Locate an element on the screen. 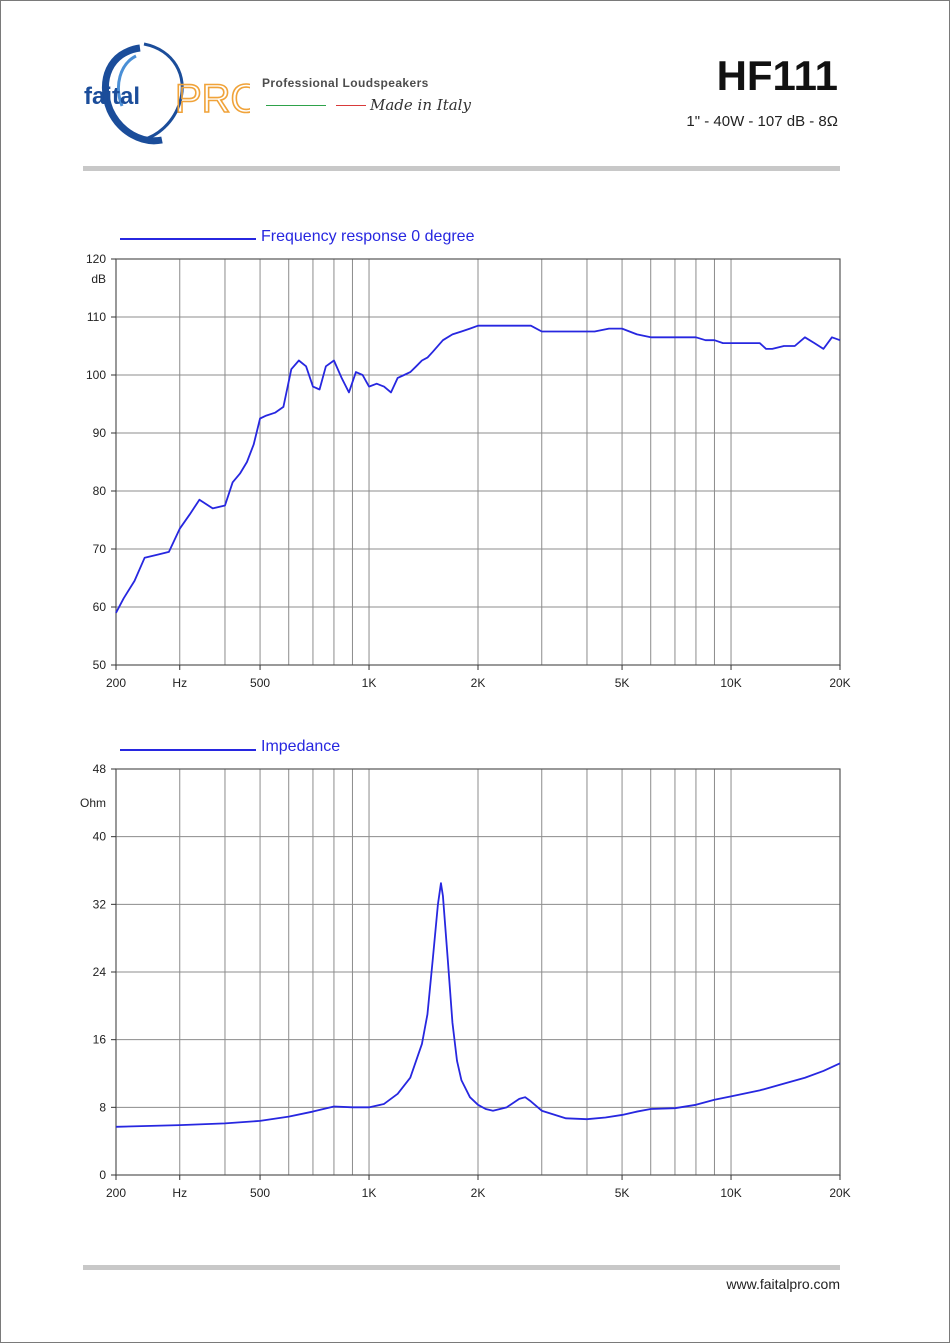 The height and width of the screenshot is (1343, 950). frequency-xtick-label: 2K is located at coordinates (478, 683).